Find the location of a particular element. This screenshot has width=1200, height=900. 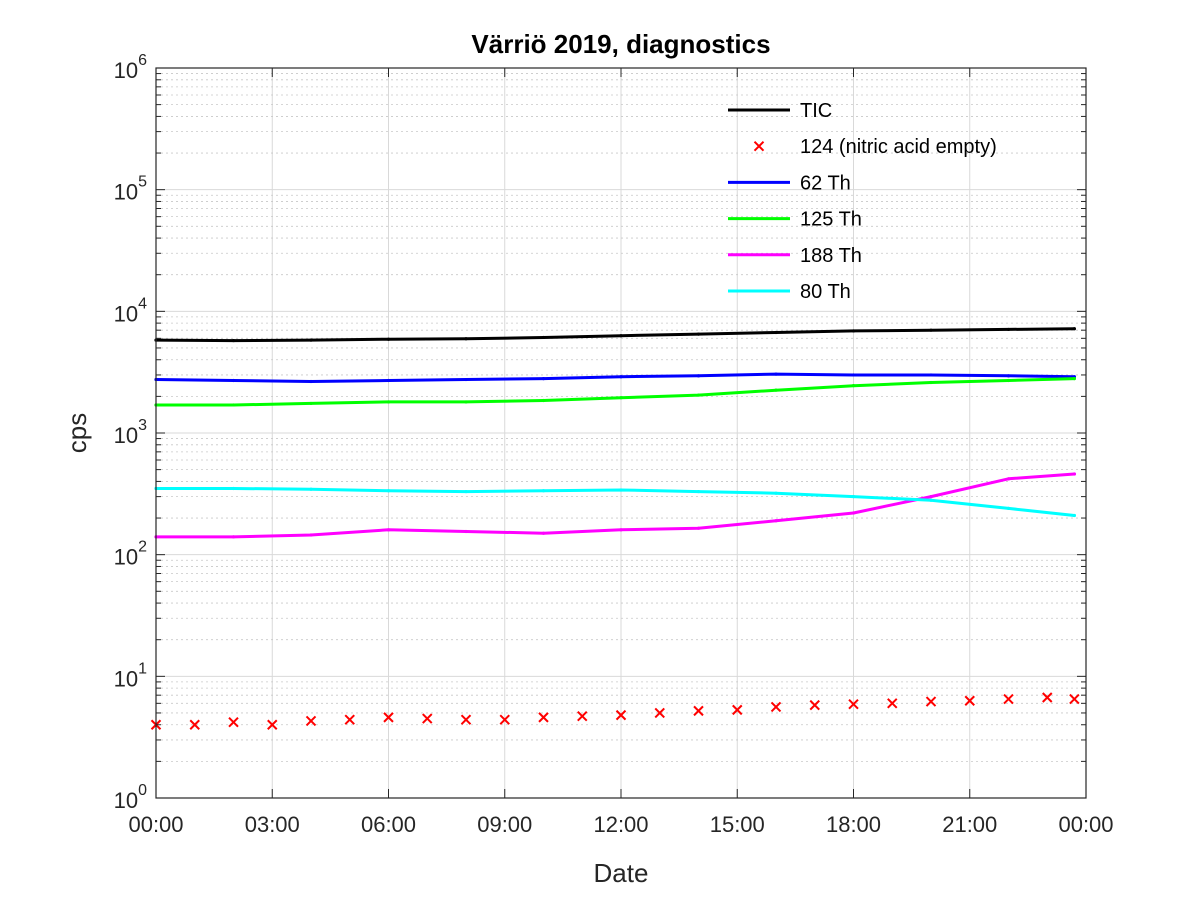

y-tick-label: 10³ is located at coordinates (130, 432).